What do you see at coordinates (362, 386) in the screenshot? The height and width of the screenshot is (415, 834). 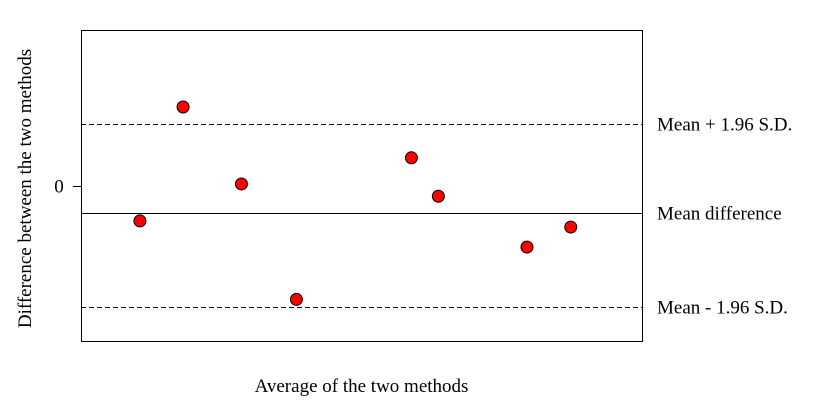 I see `x-axis-label: Average of the two methods` at bounding box center [362, 386].